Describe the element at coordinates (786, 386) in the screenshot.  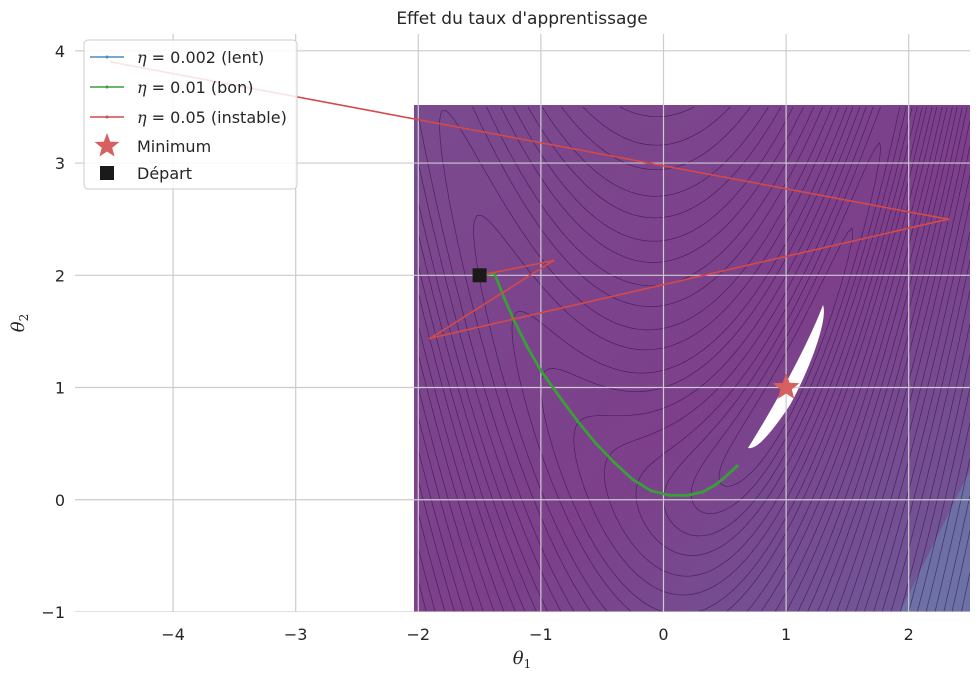
I see `minimum-star-marker` at that location.